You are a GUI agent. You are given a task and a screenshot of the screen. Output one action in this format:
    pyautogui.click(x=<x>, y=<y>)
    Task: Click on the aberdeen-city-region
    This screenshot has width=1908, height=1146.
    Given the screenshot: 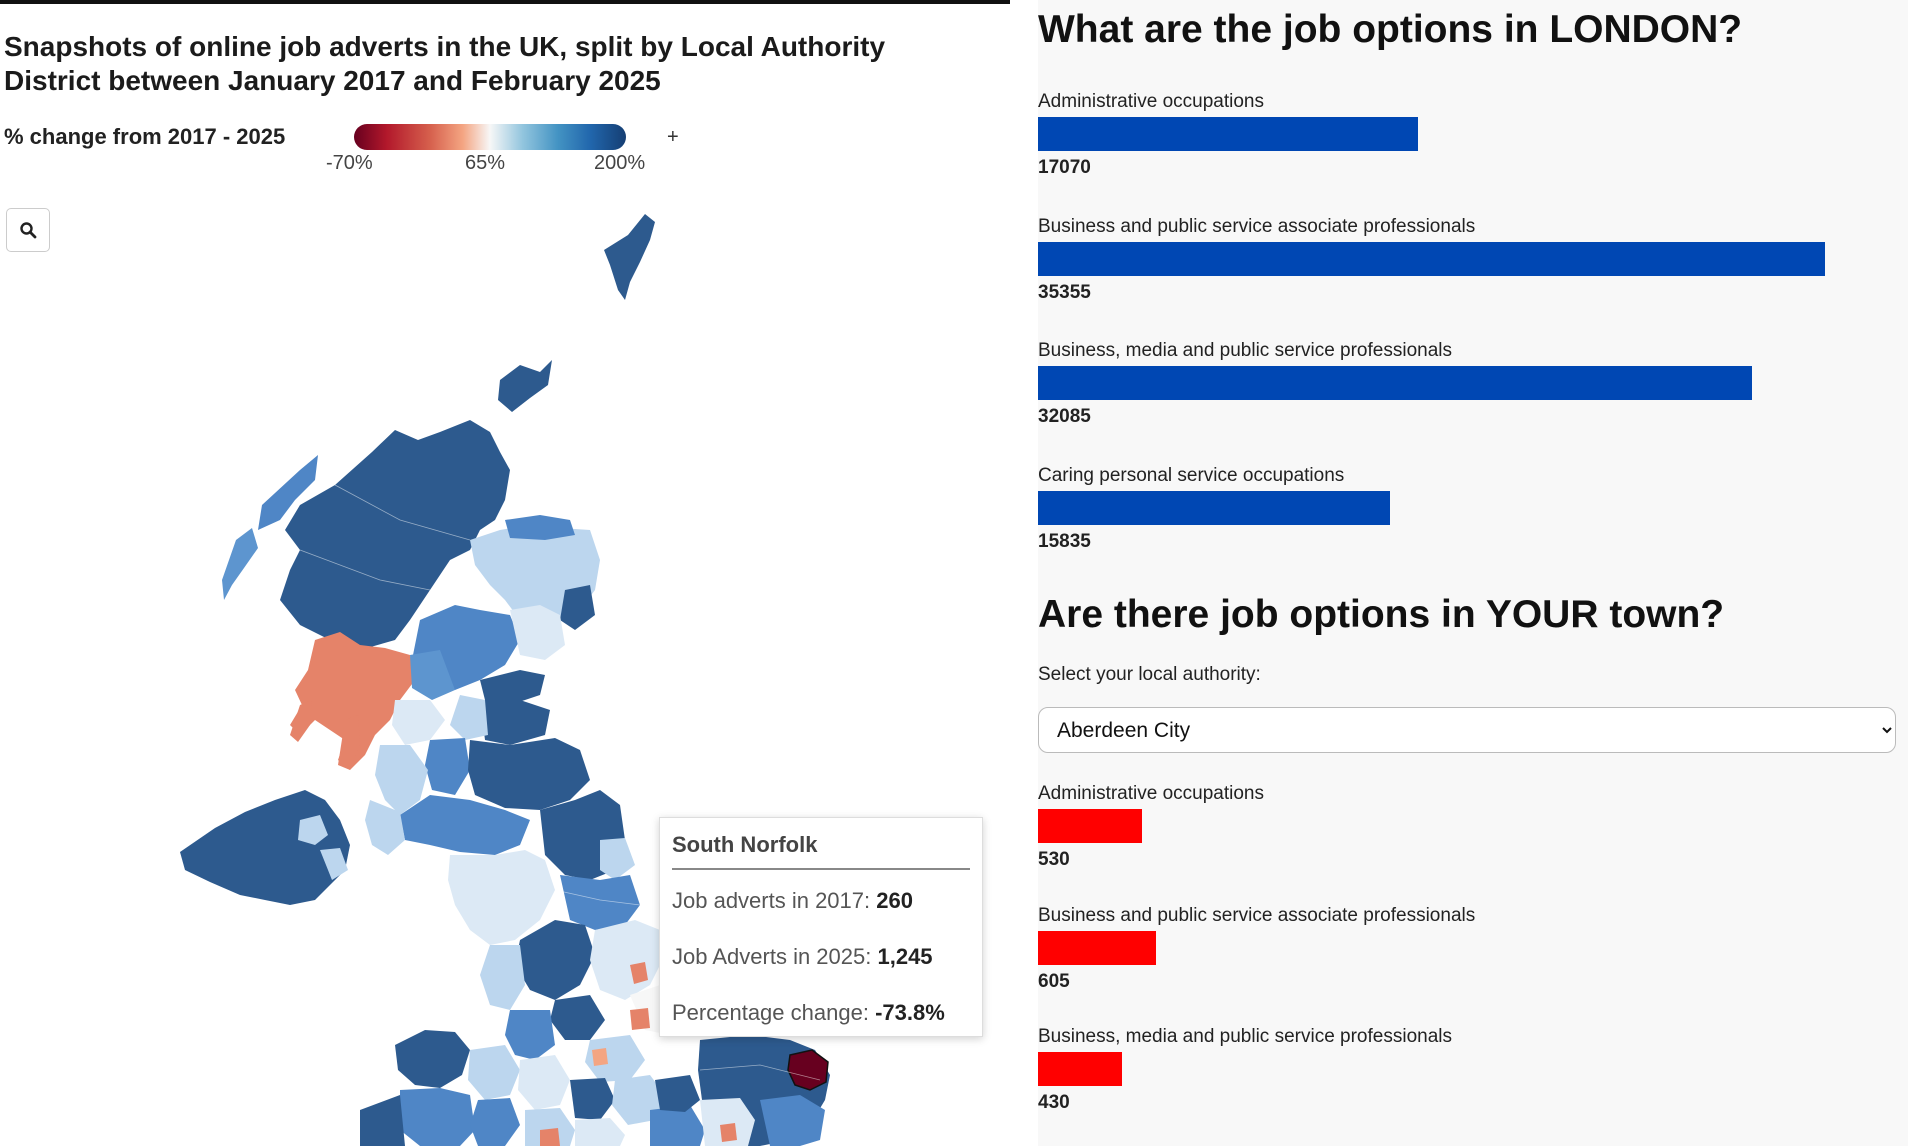 What is the action you would take?
    pyautogui.click(x=577, y=607)
    